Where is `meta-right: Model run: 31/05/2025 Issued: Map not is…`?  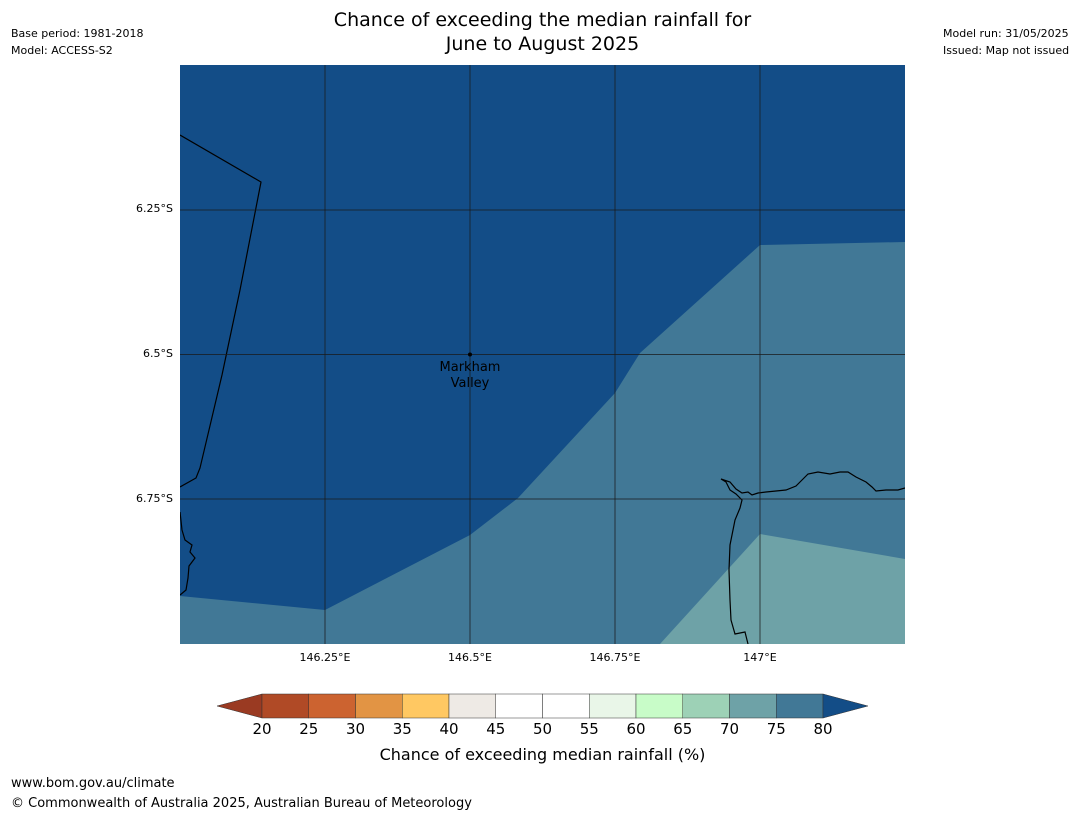 meta-right: Model run: 31/05/2025 Issued: Map not is… is located at coordinates (1006, 42).